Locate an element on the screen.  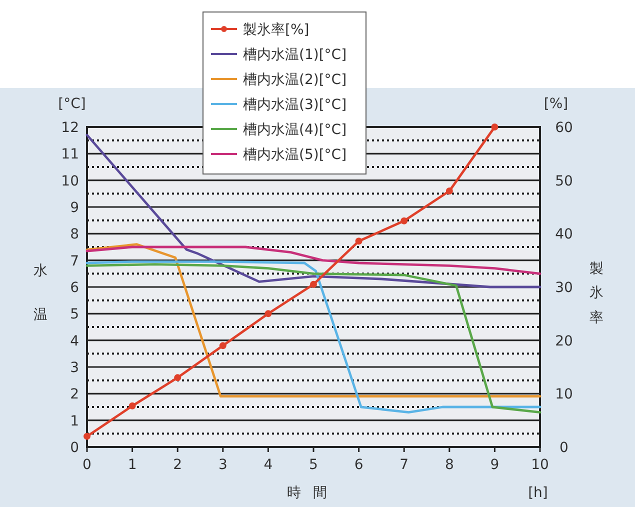
y2-axis-title: 製氷率 is located at coordinates (596, 287).